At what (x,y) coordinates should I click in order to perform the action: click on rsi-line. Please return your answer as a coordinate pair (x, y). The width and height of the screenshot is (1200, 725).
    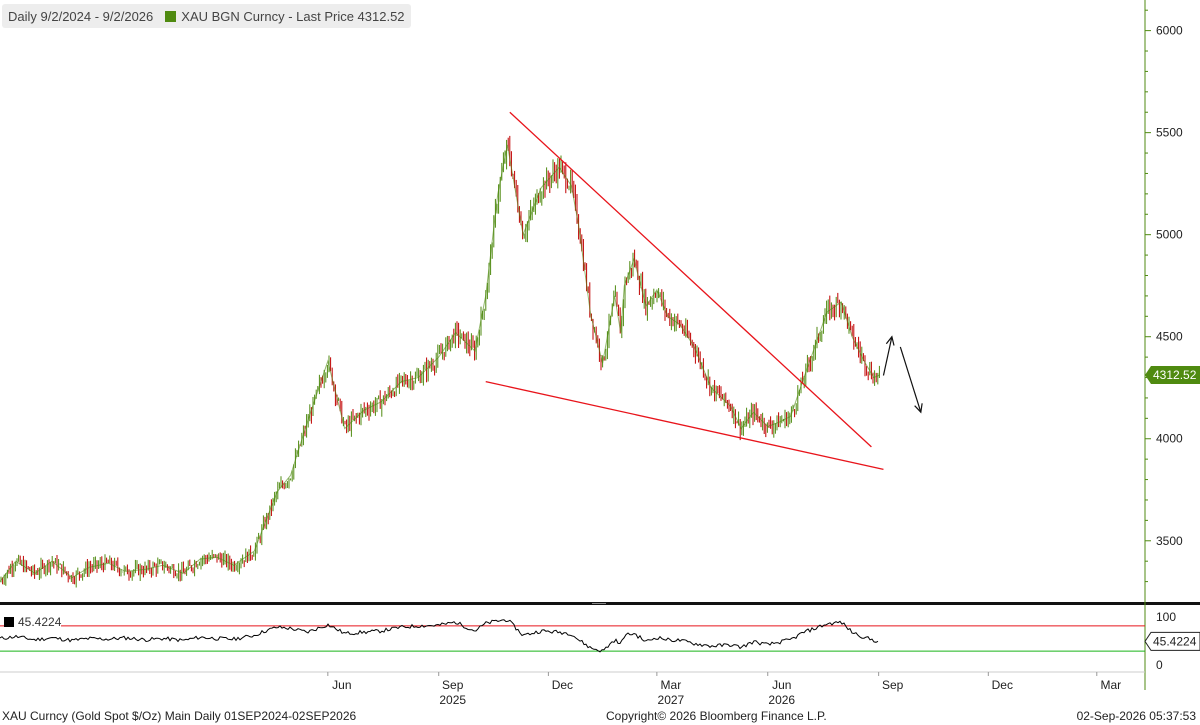
    Looking at the image, I should click on (439, 636).